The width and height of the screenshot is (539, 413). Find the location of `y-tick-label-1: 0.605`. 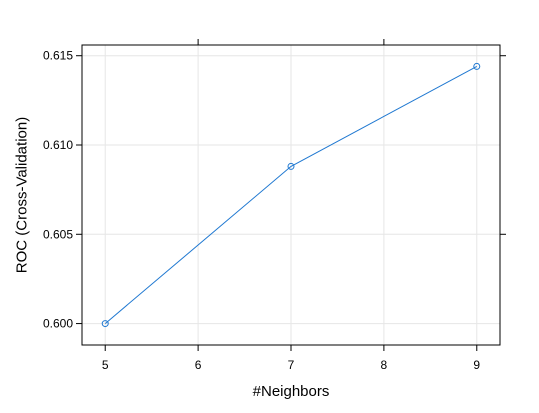

y-tick-label-1: 0.605 is located at coordinates (58, 234).